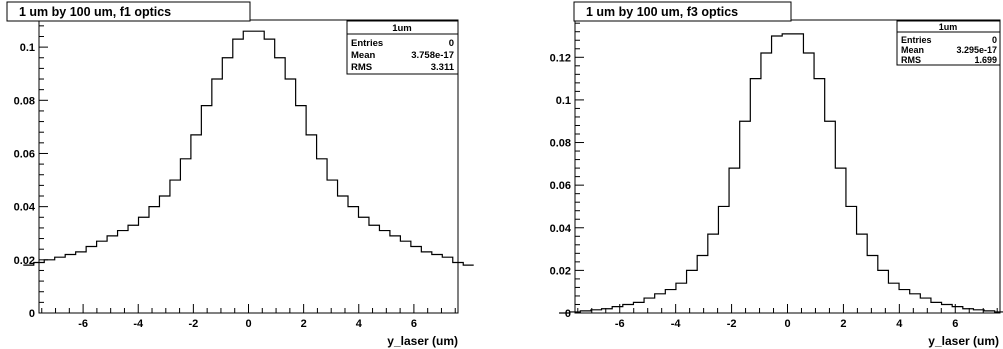 This screenshot has height=349, width=1003. What do you see at coordinates (567, 171) in the screenshot?
I see `y-axis: 0 0.02 0.04 0.06 0.08 0.1 0.12` at bounding box center [567, 171].